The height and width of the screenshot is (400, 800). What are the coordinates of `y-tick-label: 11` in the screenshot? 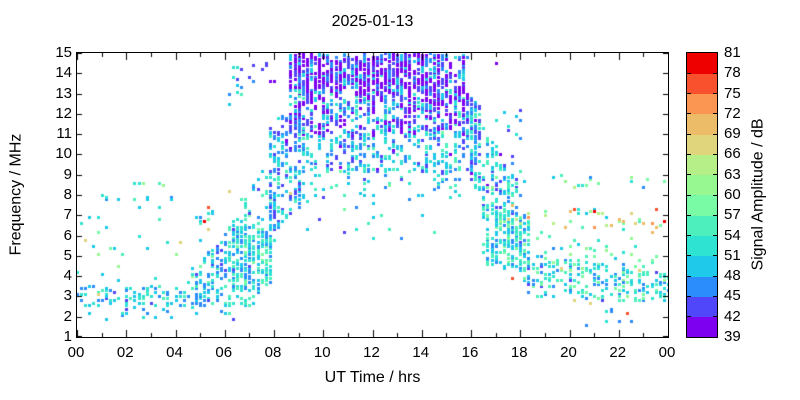 It's located at (64, 134).